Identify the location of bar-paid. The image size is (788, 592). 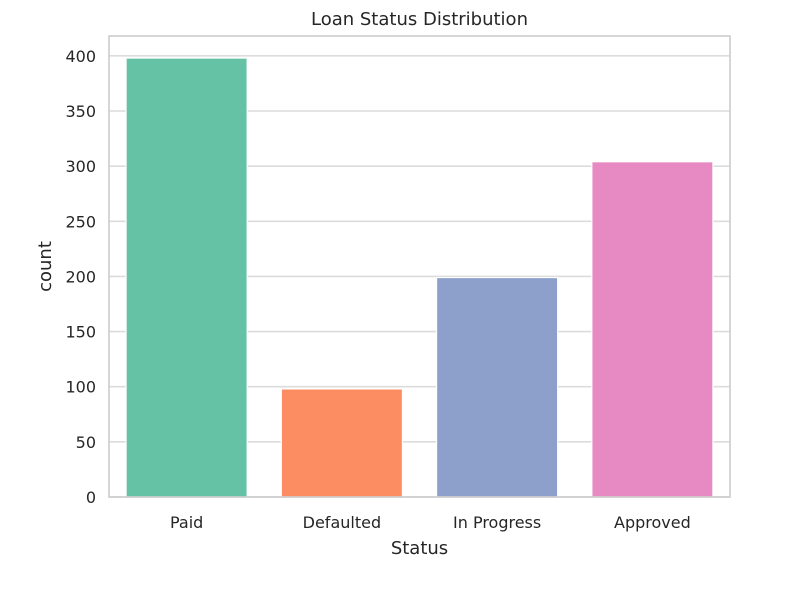
(186, 277).